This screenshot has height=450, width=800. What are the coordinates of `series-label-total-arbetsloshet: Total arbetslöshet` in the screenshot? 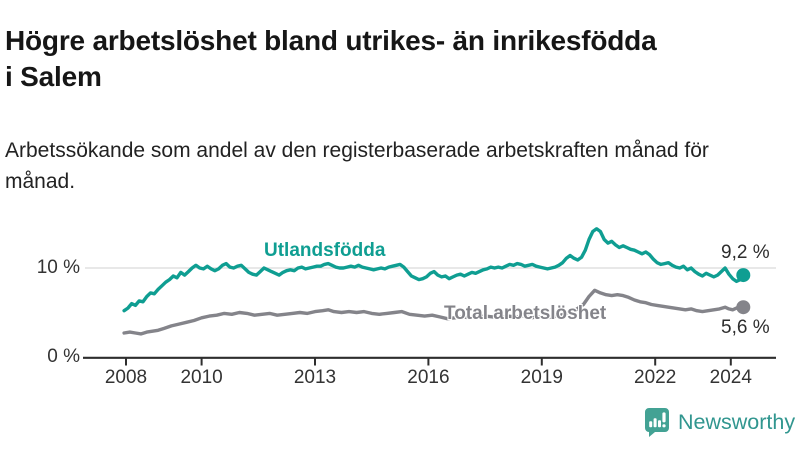 It's located at (525, 313).